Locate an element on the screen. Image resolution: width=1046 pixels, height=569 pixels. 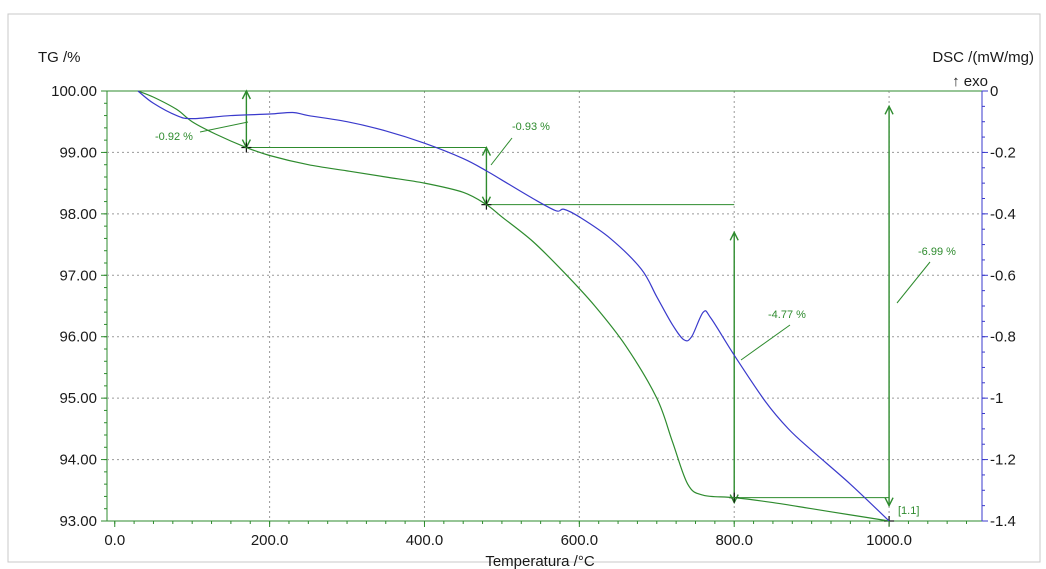
x-axis-title: Temperatura /°C is located at coordinates (540, 561).